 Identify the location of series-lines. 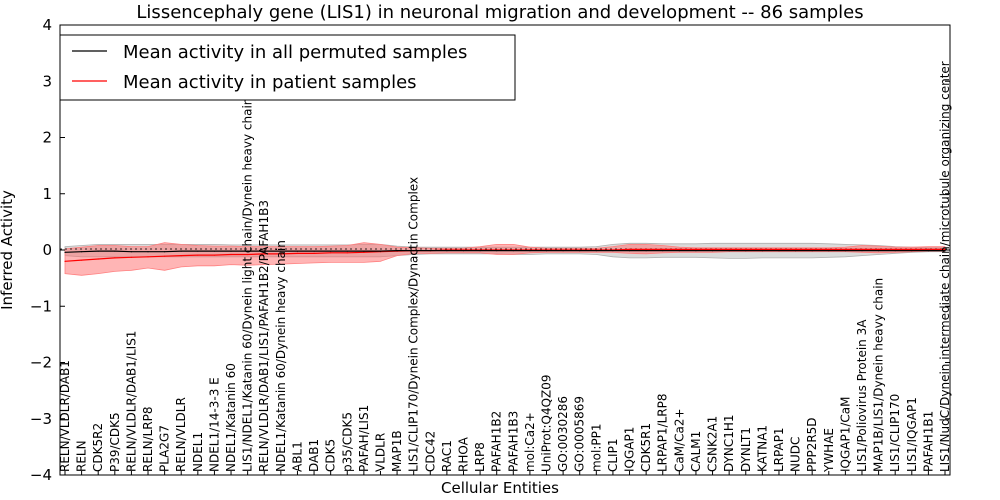
(505, 255).